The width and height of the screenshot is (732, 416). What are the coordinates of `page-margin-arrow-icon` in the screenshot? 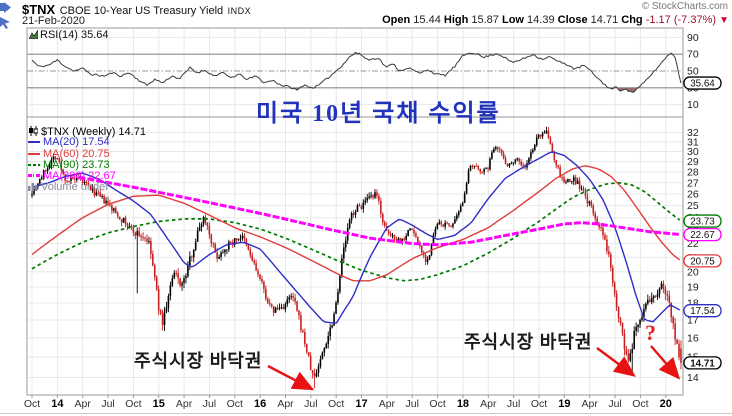 It's located at (6, 7).